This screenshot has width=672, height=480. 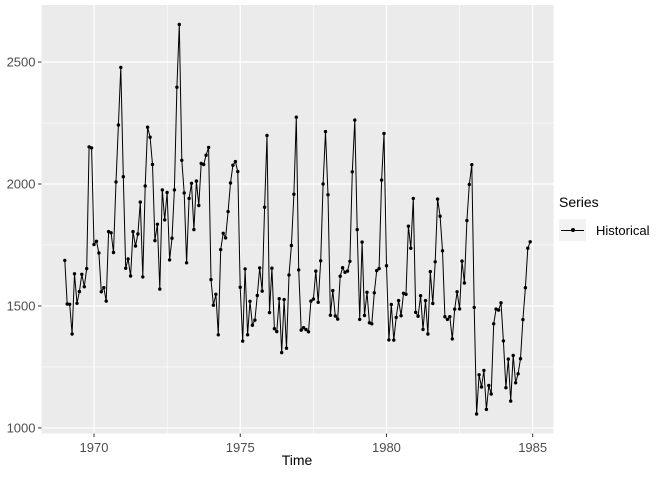 What do you see at coordinates (21, 427) in the screenshot?
I see `y-tick-label: 1000` at bounding box center [21, 427].